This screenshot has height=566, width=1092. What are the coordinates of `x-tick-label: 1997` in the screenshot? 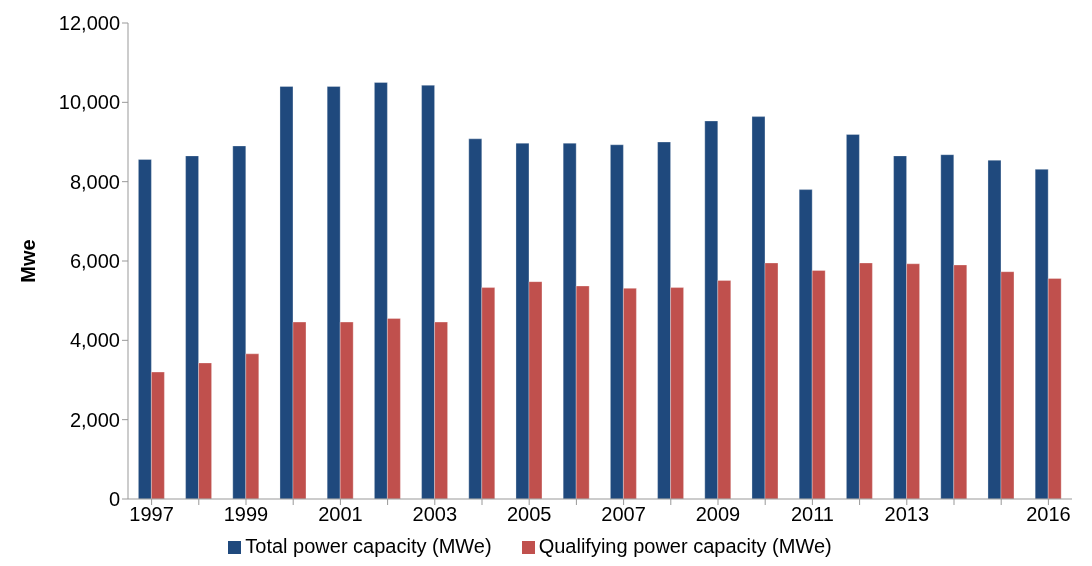 It's located at (151, 514).